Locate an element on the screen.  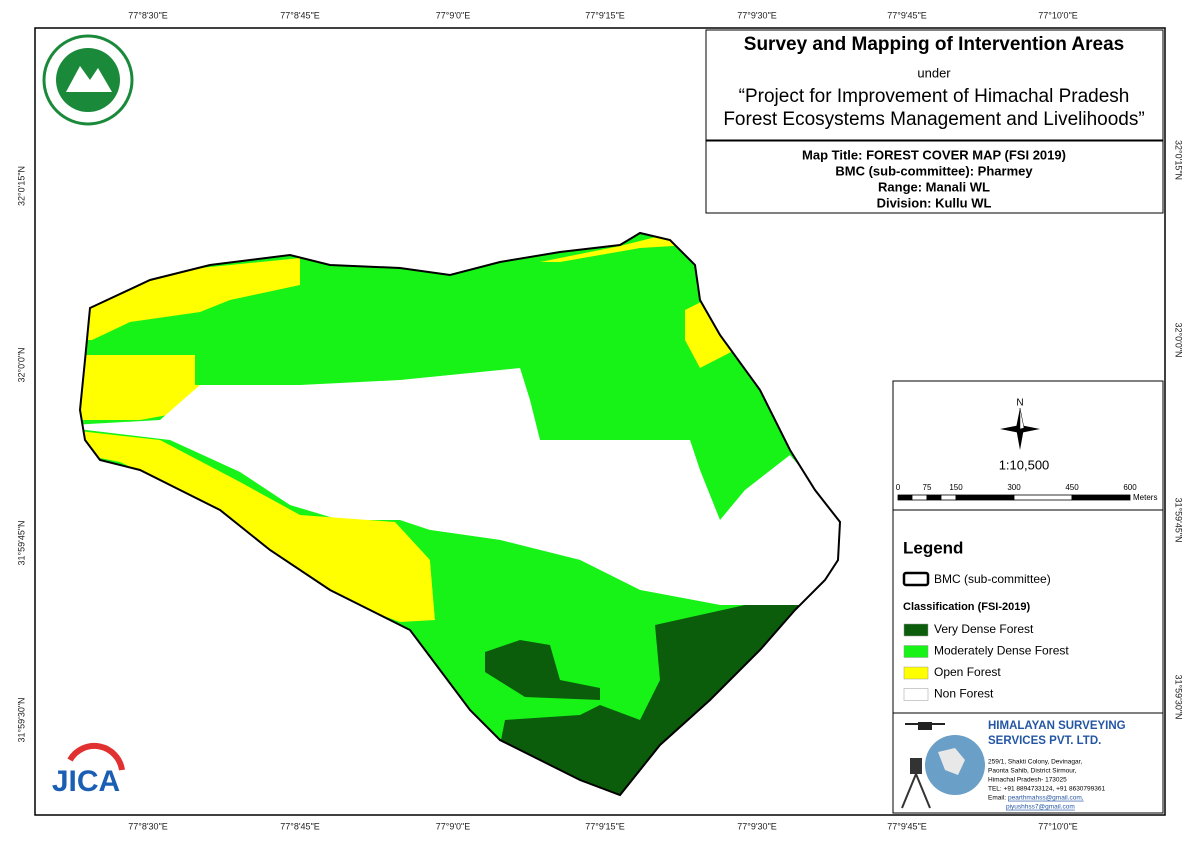
legend-subtitle: Classification (FSI-2019) is located at coordinates (966, 607).